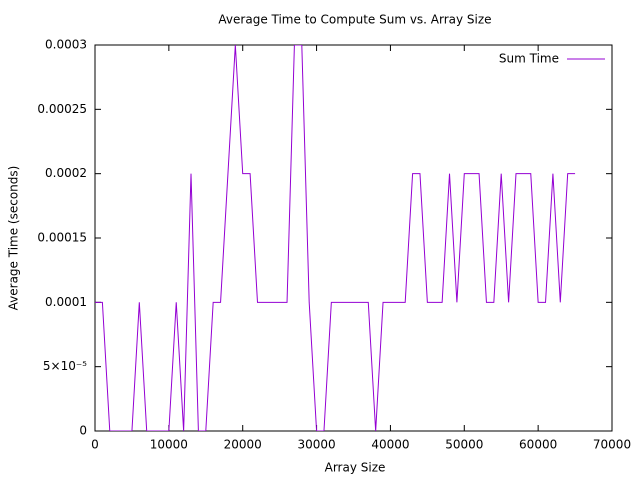  What do you see at coordinates (66, 45) in the screenshot?
I see `y-tick-label: 0.0003` at bounding box center [66, 45].